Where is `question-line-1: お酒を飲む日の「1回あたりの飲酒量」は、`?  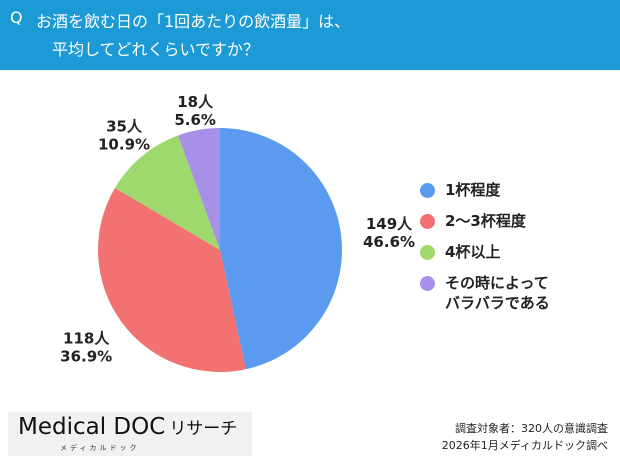 question-line-1: お酒を飲む日の「1回あたりの飲酒量」は、 is located at coordinates (193, 21).